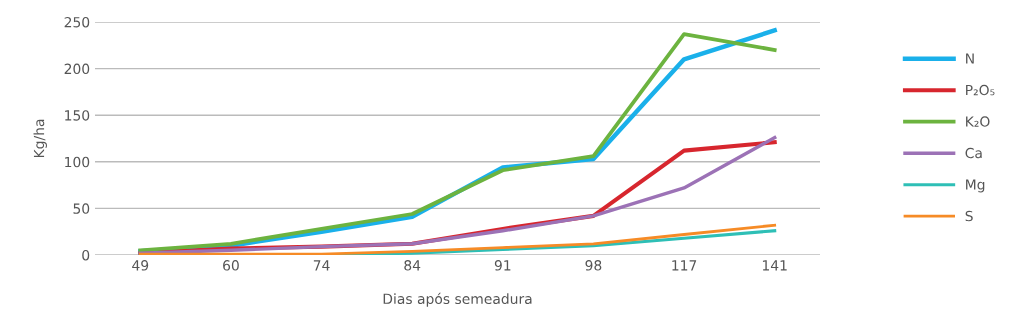  Describe the element at coordinates (774, 265) in the screenshot. I see `x-tick-label: 141` at that location.